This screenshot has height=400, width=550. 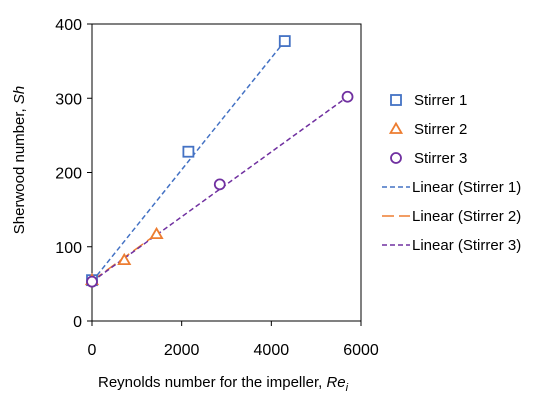 What do you see at coordinates (440, 158) in the screenshot?
I see `legend-label: Stirrer 3` at bounding box center [440, 158].